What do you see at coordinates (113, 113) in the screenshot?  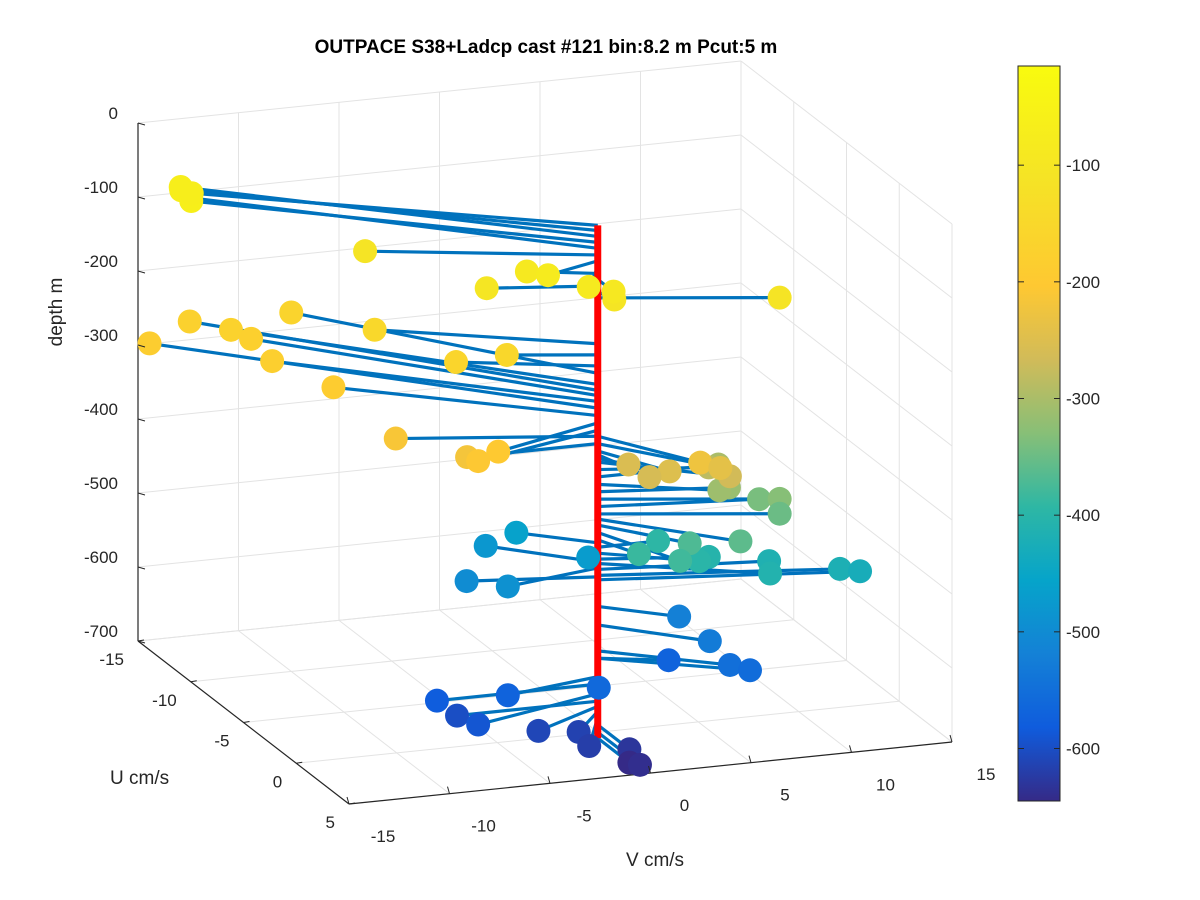 I see `depth-tick-label: 0` at bounding box center [113, 113].